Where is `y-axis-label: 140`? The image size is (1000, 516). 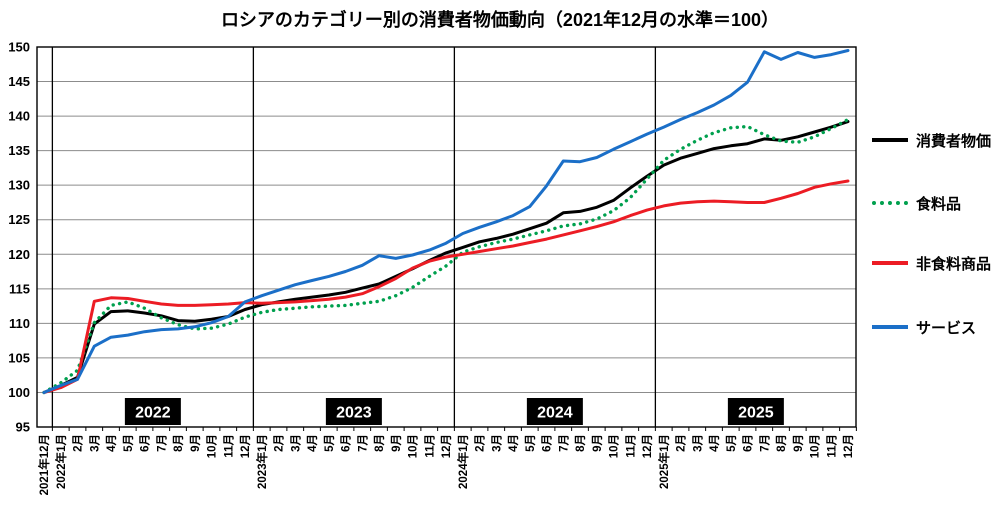 y-axis-label: 140 is located at coordinates (19, 116).